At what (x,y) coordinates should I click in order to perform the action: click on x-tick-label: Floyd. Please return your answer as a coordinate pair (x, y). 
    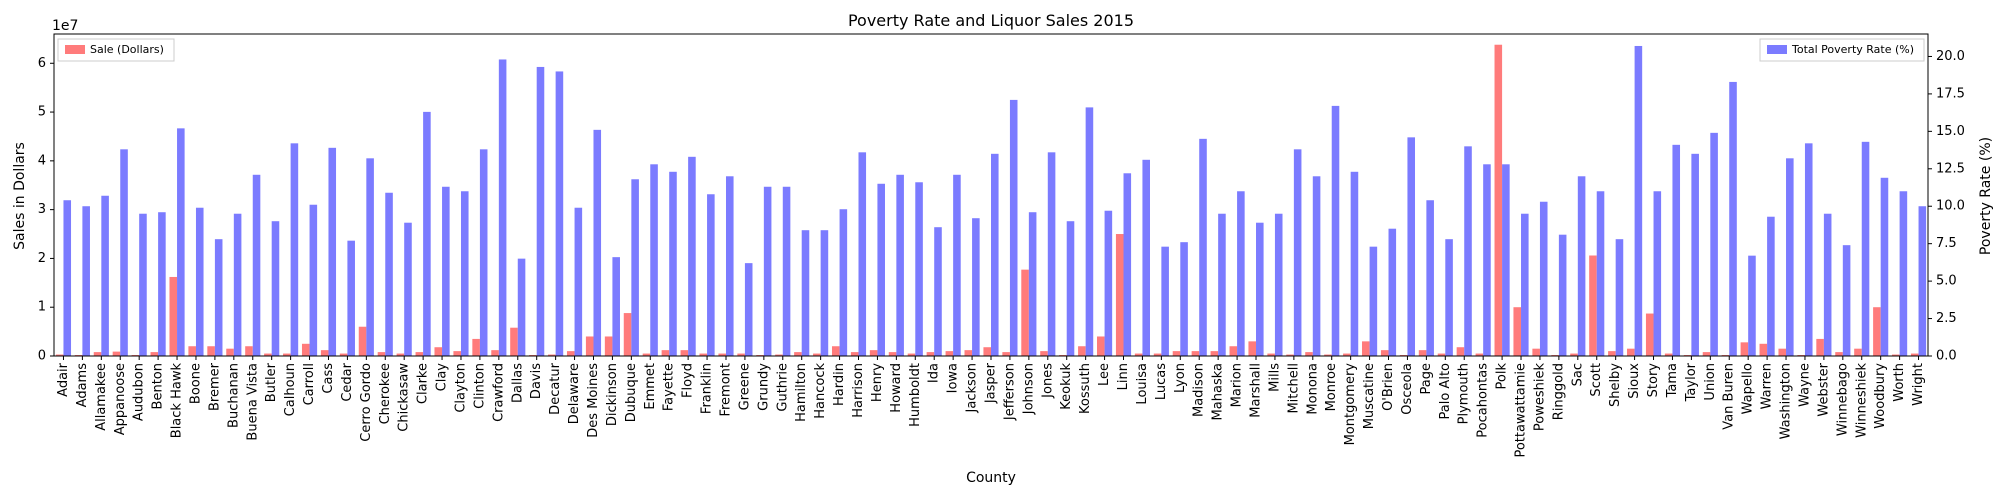
    Looking at the image, I should click on (688, 380).